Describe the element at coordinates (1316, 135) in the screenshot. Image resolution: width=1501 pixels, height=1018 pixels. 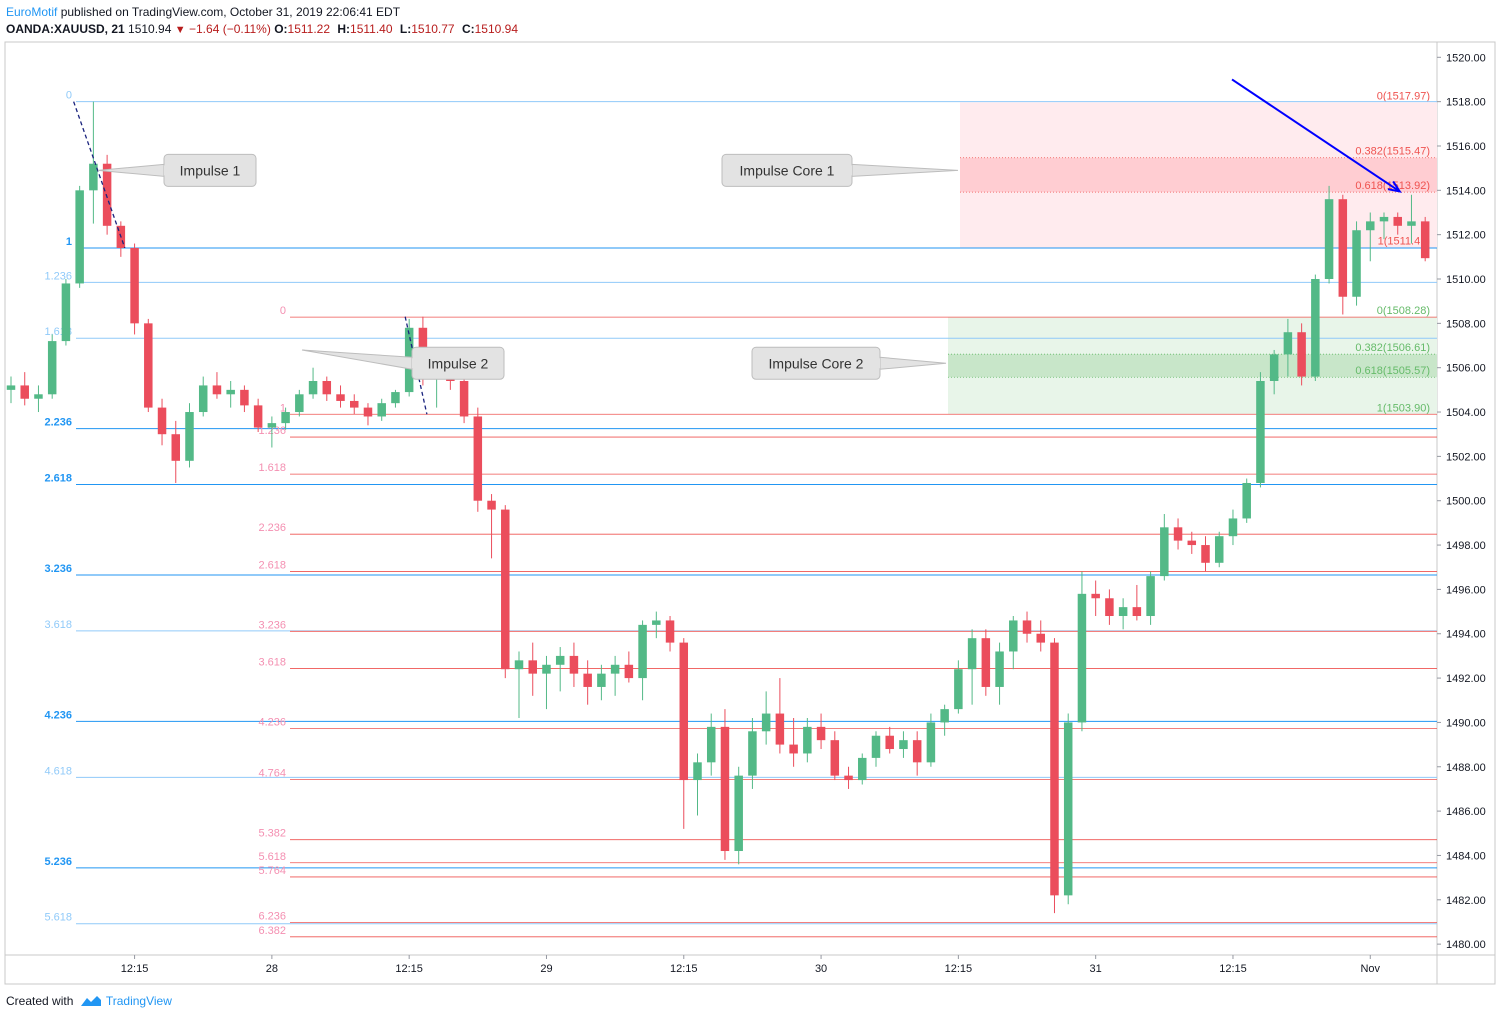
I see `arrow-line` at that location.